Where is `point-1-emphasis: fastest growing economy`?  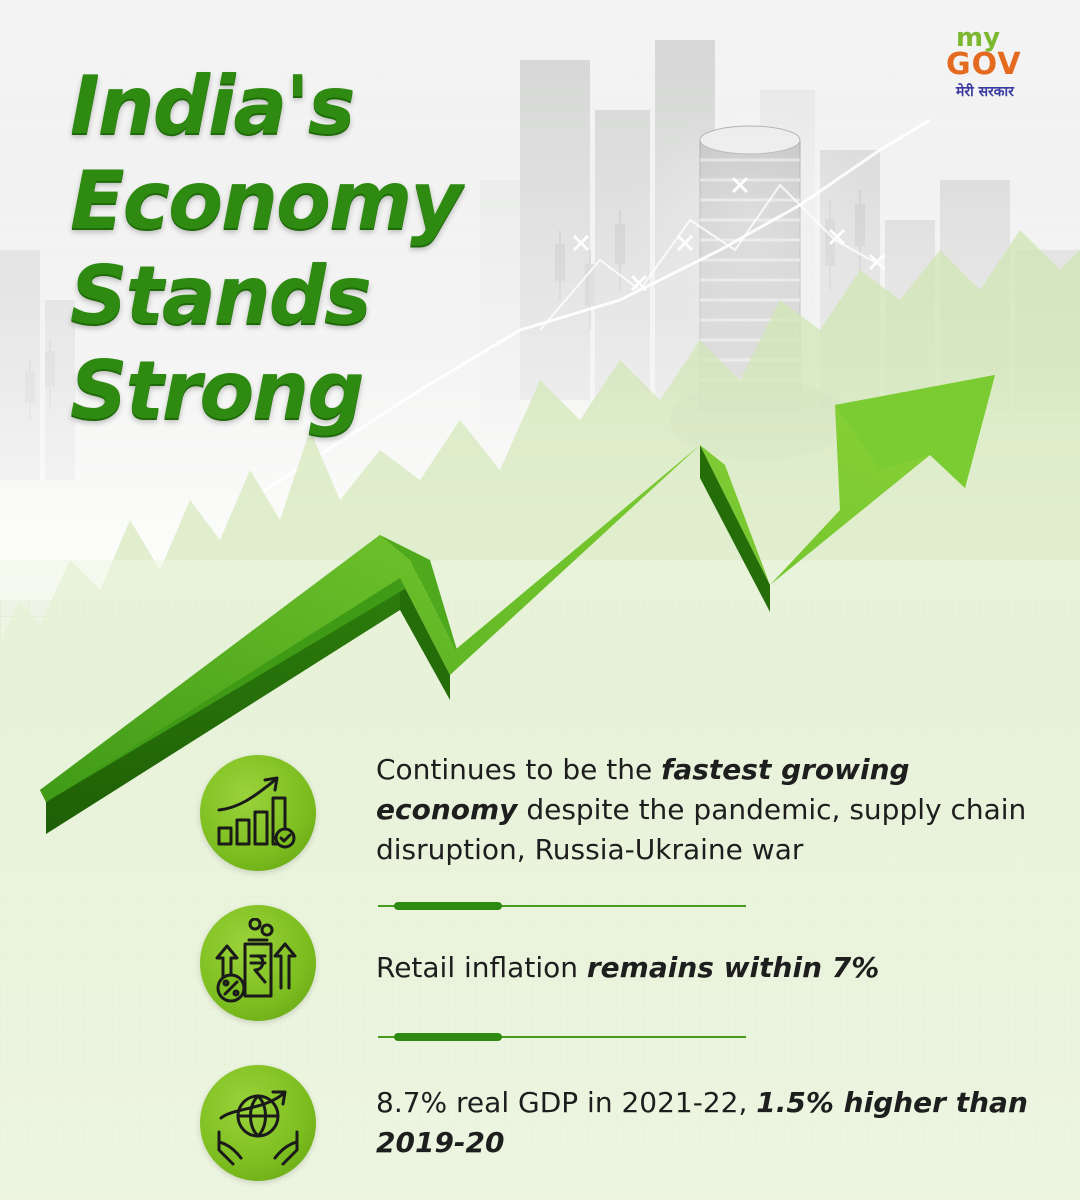 point-1-emphasis: fastest growing economy is located at coordinates (643, 789).